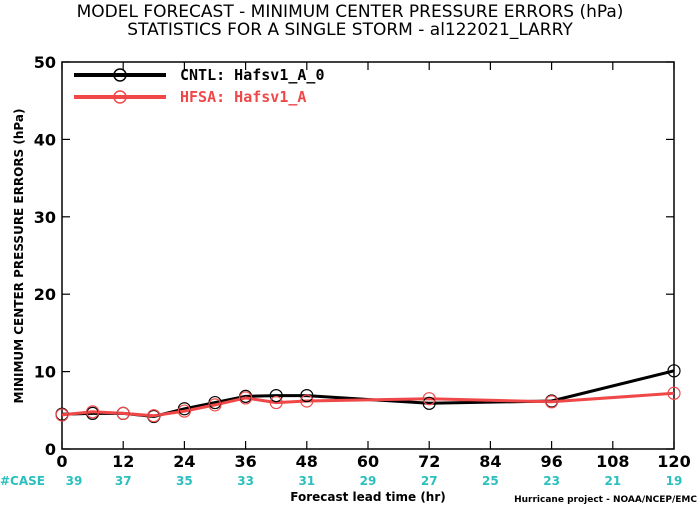 The height and width of the screenshot is (506, 700). Describe the element at coordinates (45, 217) in the screenshot. I see `y-tick-label: 30` at that location.